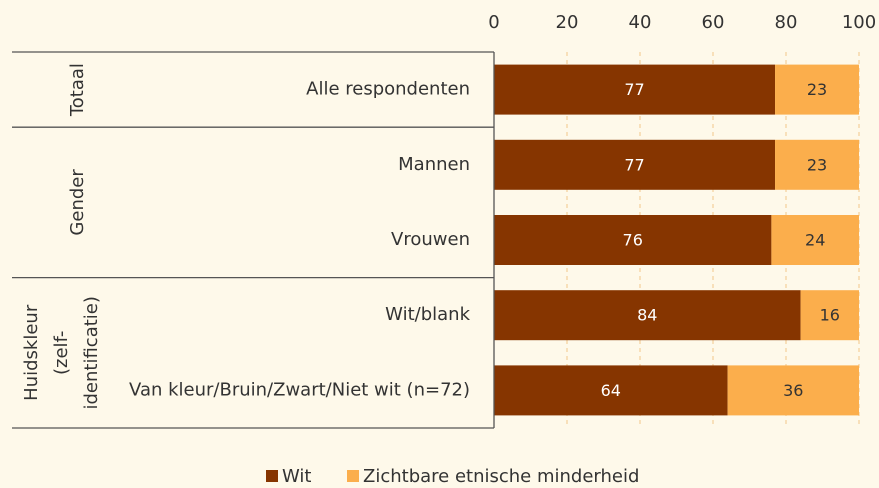 The image size is (879, 488). What do you see at coordinates (31, 352) in the screenshot?
I see `group-label: Huidskleur` at bounding box center [31, 352].